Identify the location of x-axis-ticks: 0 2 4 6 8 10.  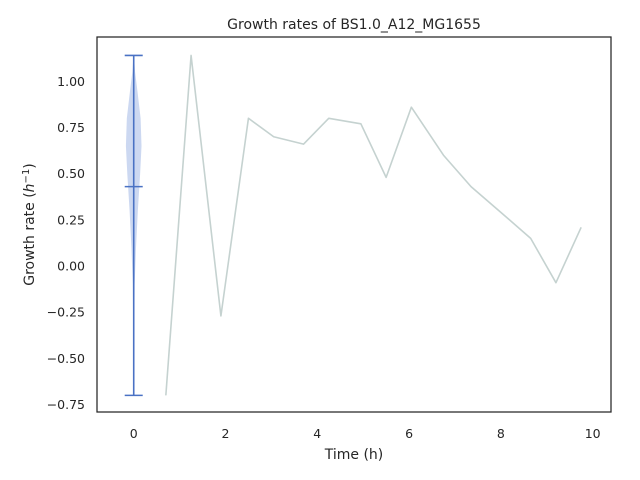
(365, 433).